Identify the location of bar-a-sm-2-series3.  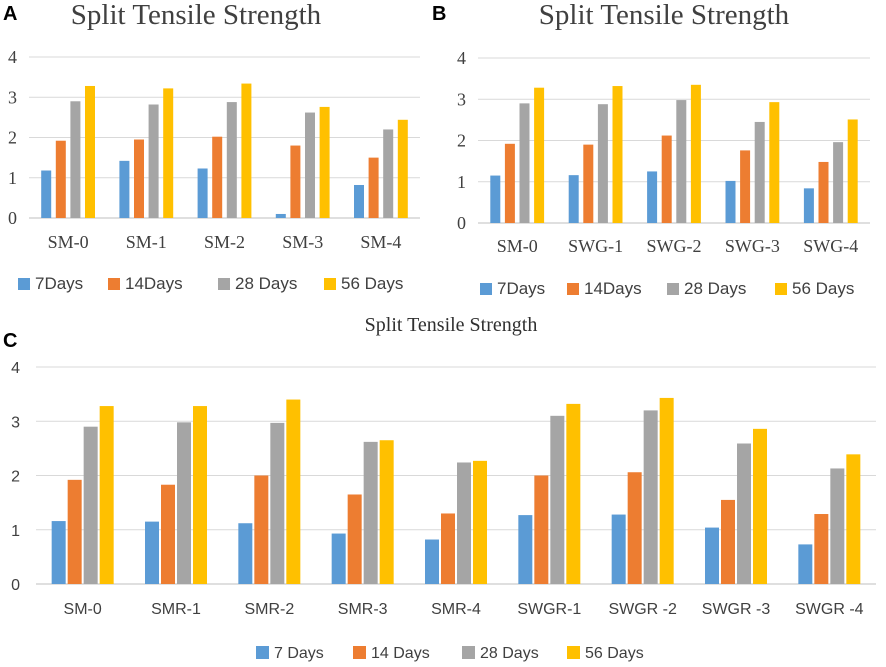
(231, 160).